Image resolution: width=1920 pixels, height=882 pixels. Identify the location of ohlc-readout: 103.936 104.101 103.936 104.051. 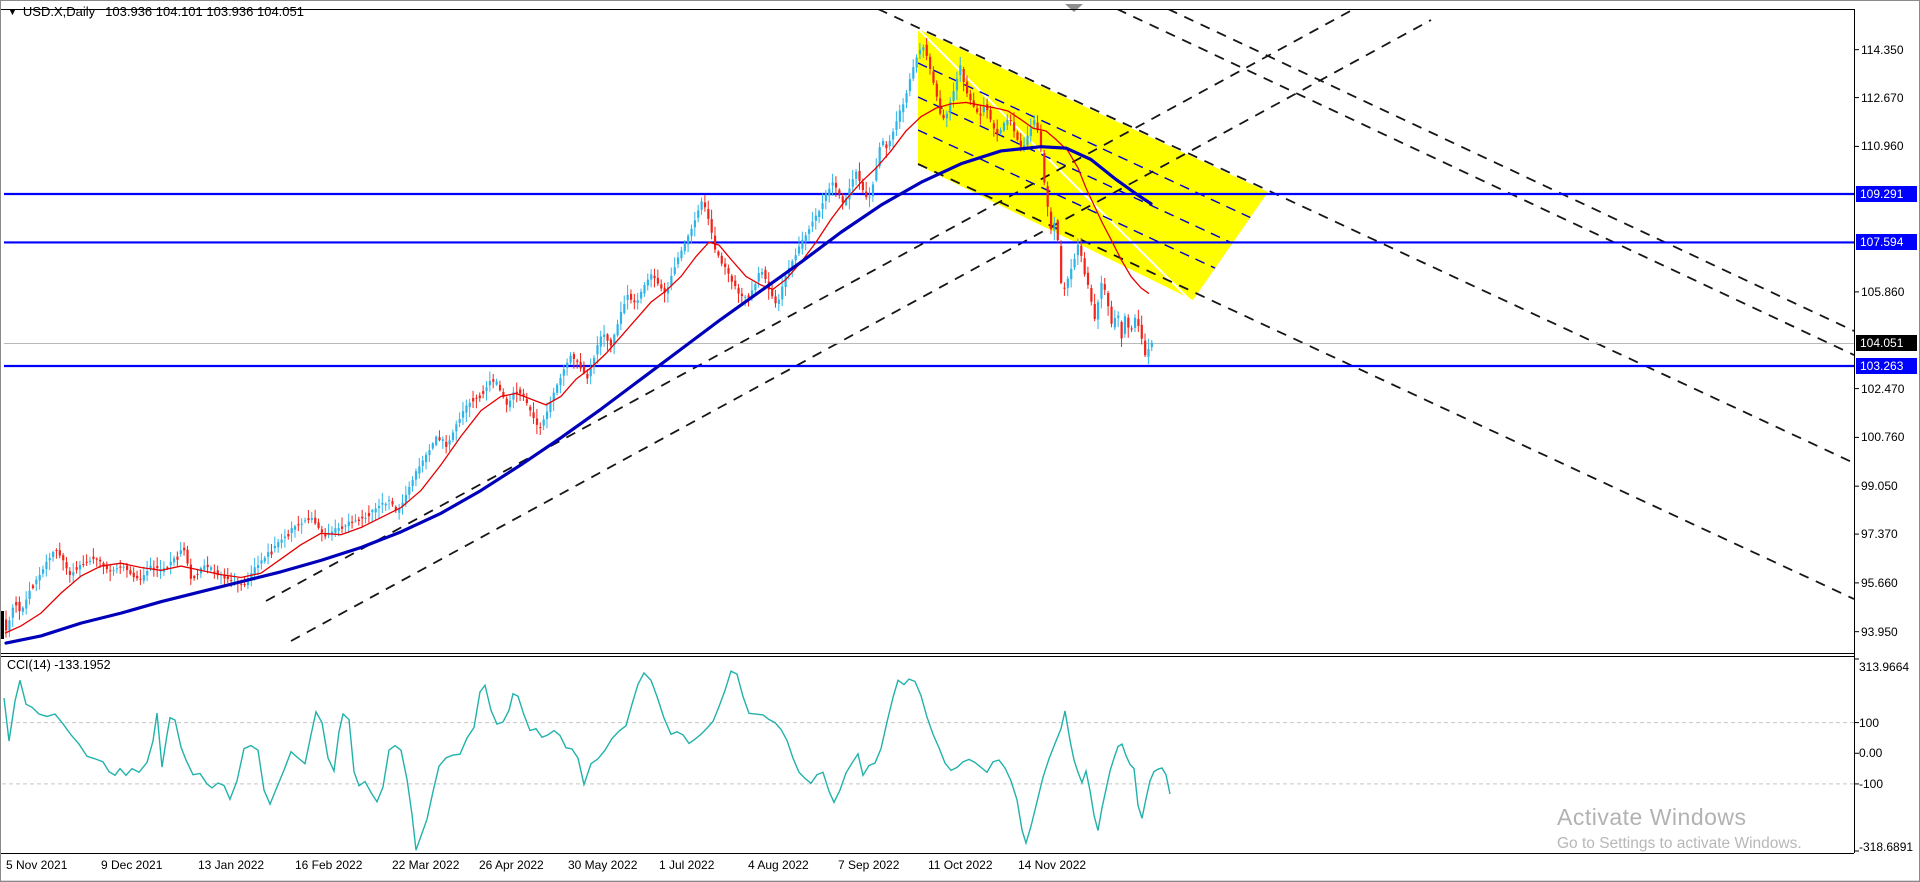
(204, 11).